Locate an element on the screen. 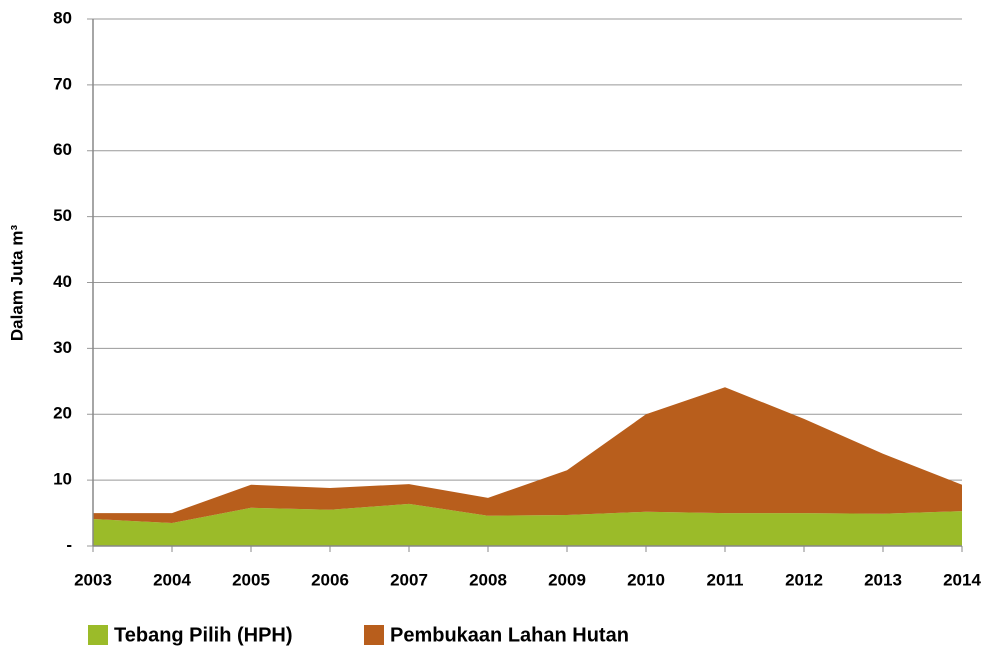 This screenshot has width=987, height=655. x-tick-label: 2009 is located at coordinates (567, 579).